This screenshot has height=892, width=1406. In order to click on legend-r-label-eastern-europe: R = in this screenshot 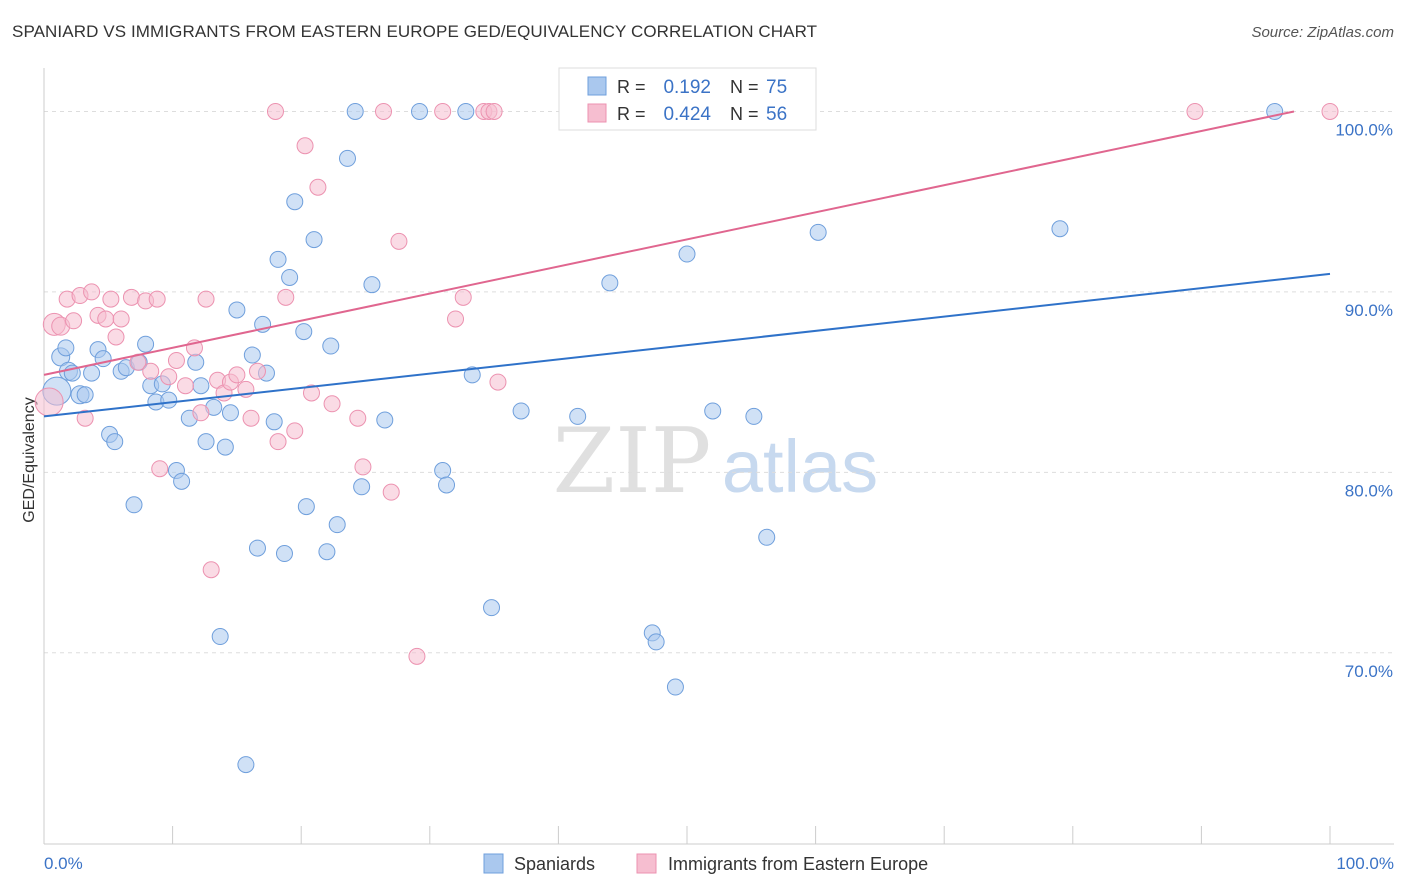, I will do `click(634, 114)`.